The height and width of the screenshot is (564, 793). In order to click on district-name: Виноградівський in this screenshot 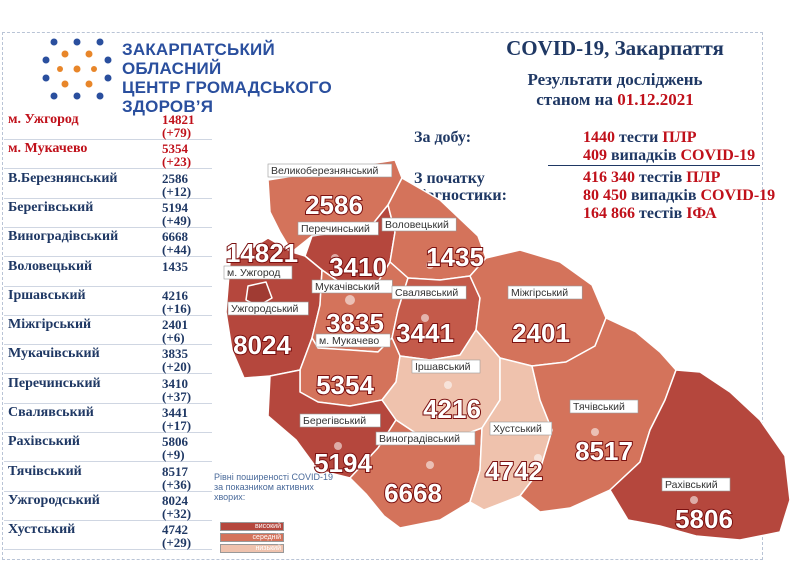, I will do `click(63, 237)`.